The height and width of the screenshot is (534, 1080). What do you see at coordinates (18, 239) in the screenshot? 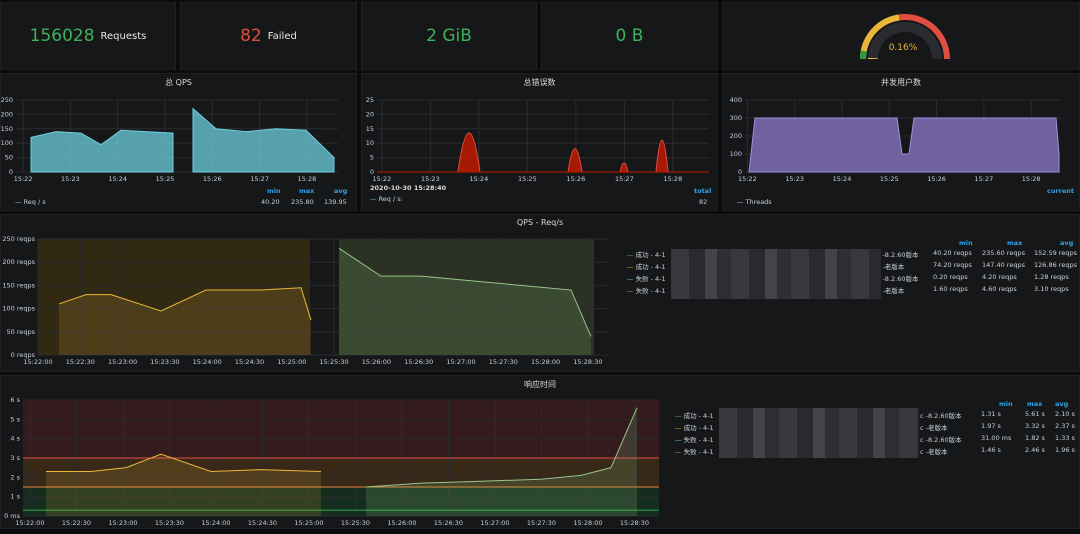
I see `y-tick-label: 250 reqps` at bounding box center [18, 239].